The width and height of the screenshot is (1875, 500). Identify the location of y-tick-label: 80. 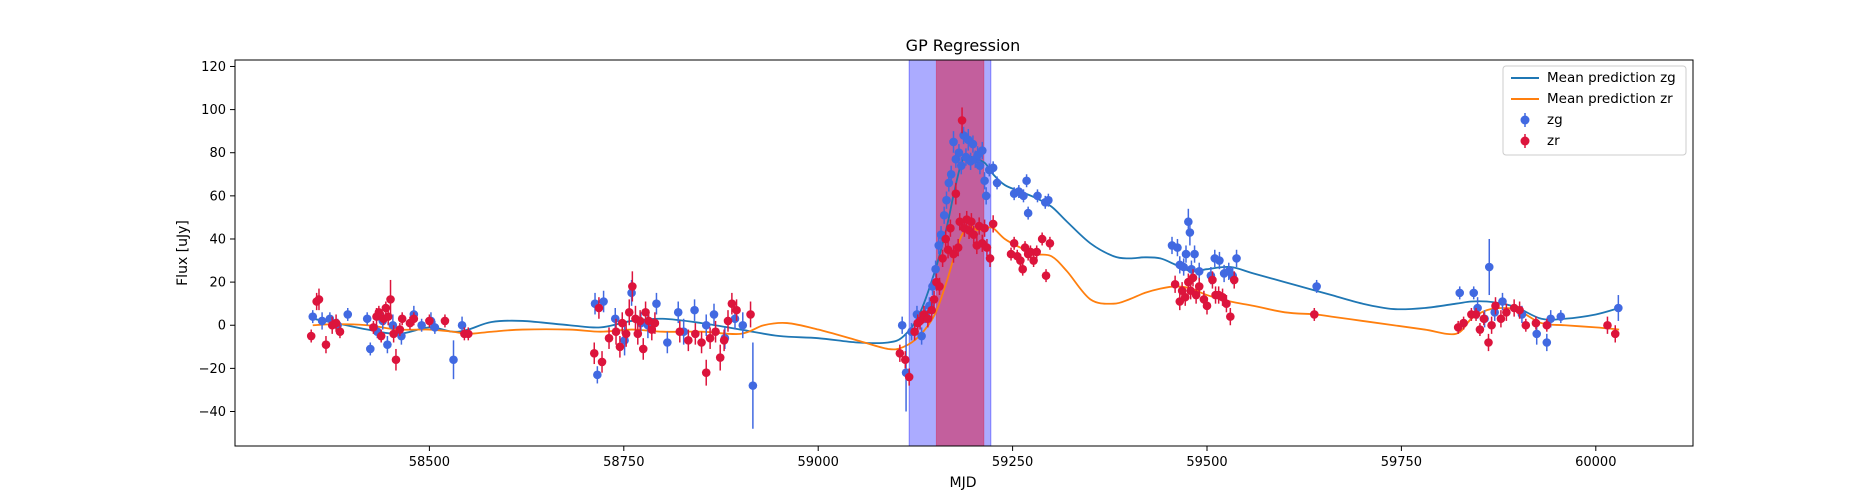
(217, 153).